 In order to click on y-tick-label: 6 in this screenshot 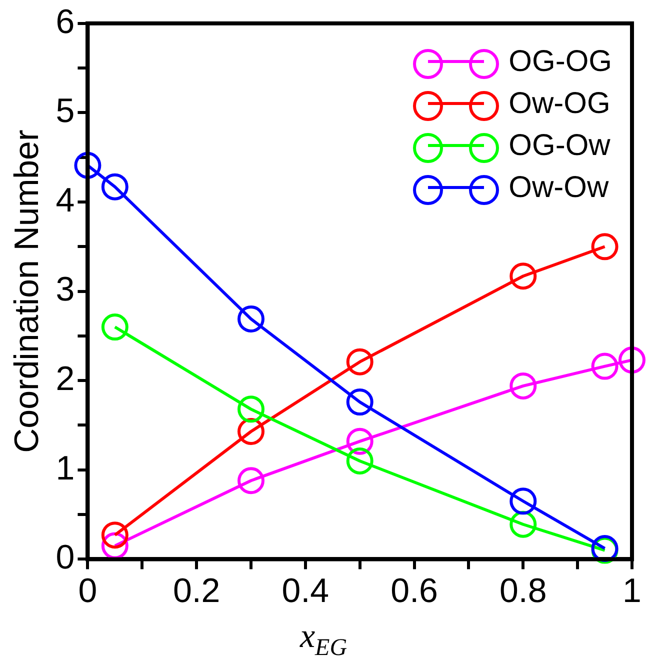, I will do `click(65, 21)`.